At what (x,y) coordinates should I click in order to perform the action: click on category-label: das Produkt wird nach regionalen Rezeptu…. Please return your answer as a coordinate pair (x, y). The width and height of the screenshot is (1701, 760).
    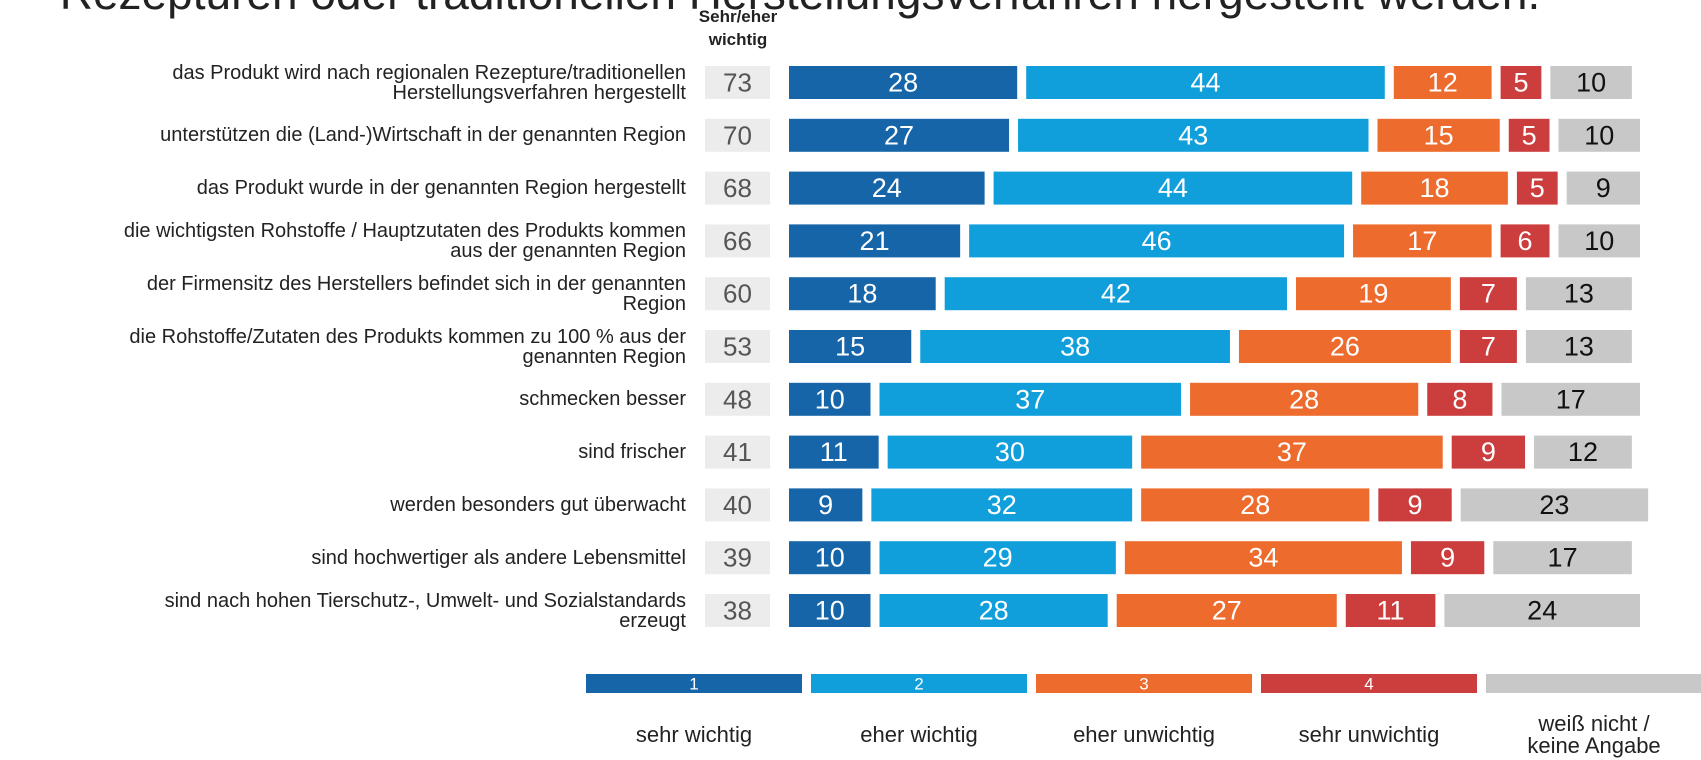
    Looking at the image, I should click on (429, 82).